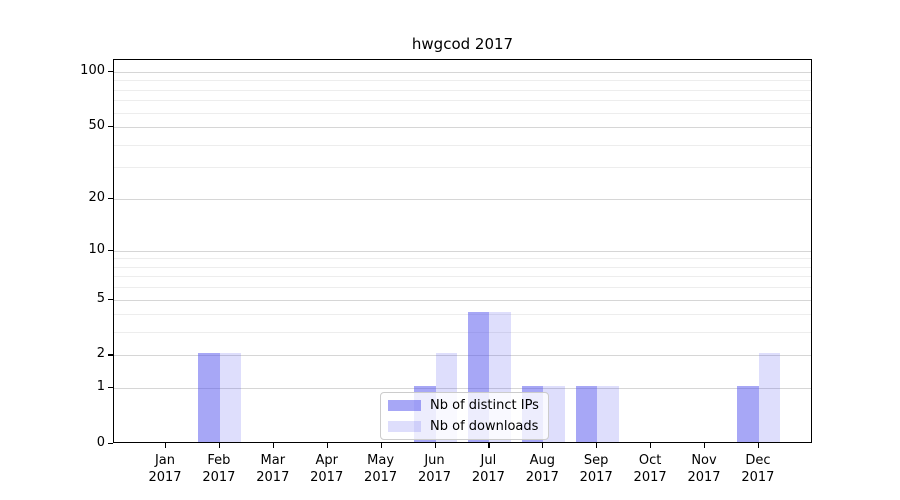  What do you see at coordinates (608, 414) in the screenshot?
I see `bar-nb-of-downloads-sep` at bounding box center [608, 414].